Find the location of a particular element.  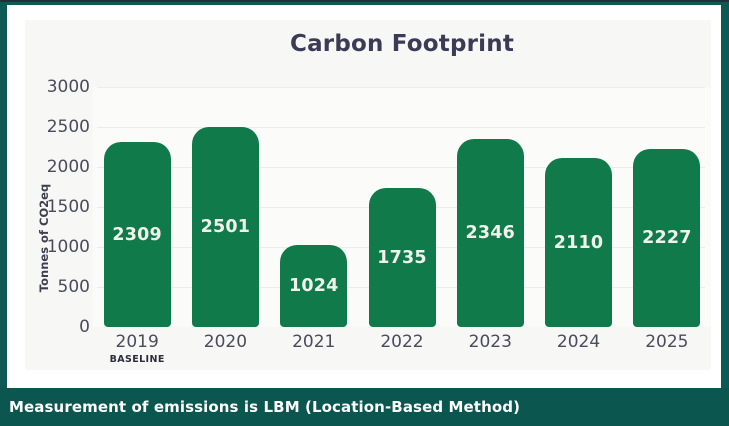

x-tick-label-2020: 2020 is located at coordinates (225, 342).